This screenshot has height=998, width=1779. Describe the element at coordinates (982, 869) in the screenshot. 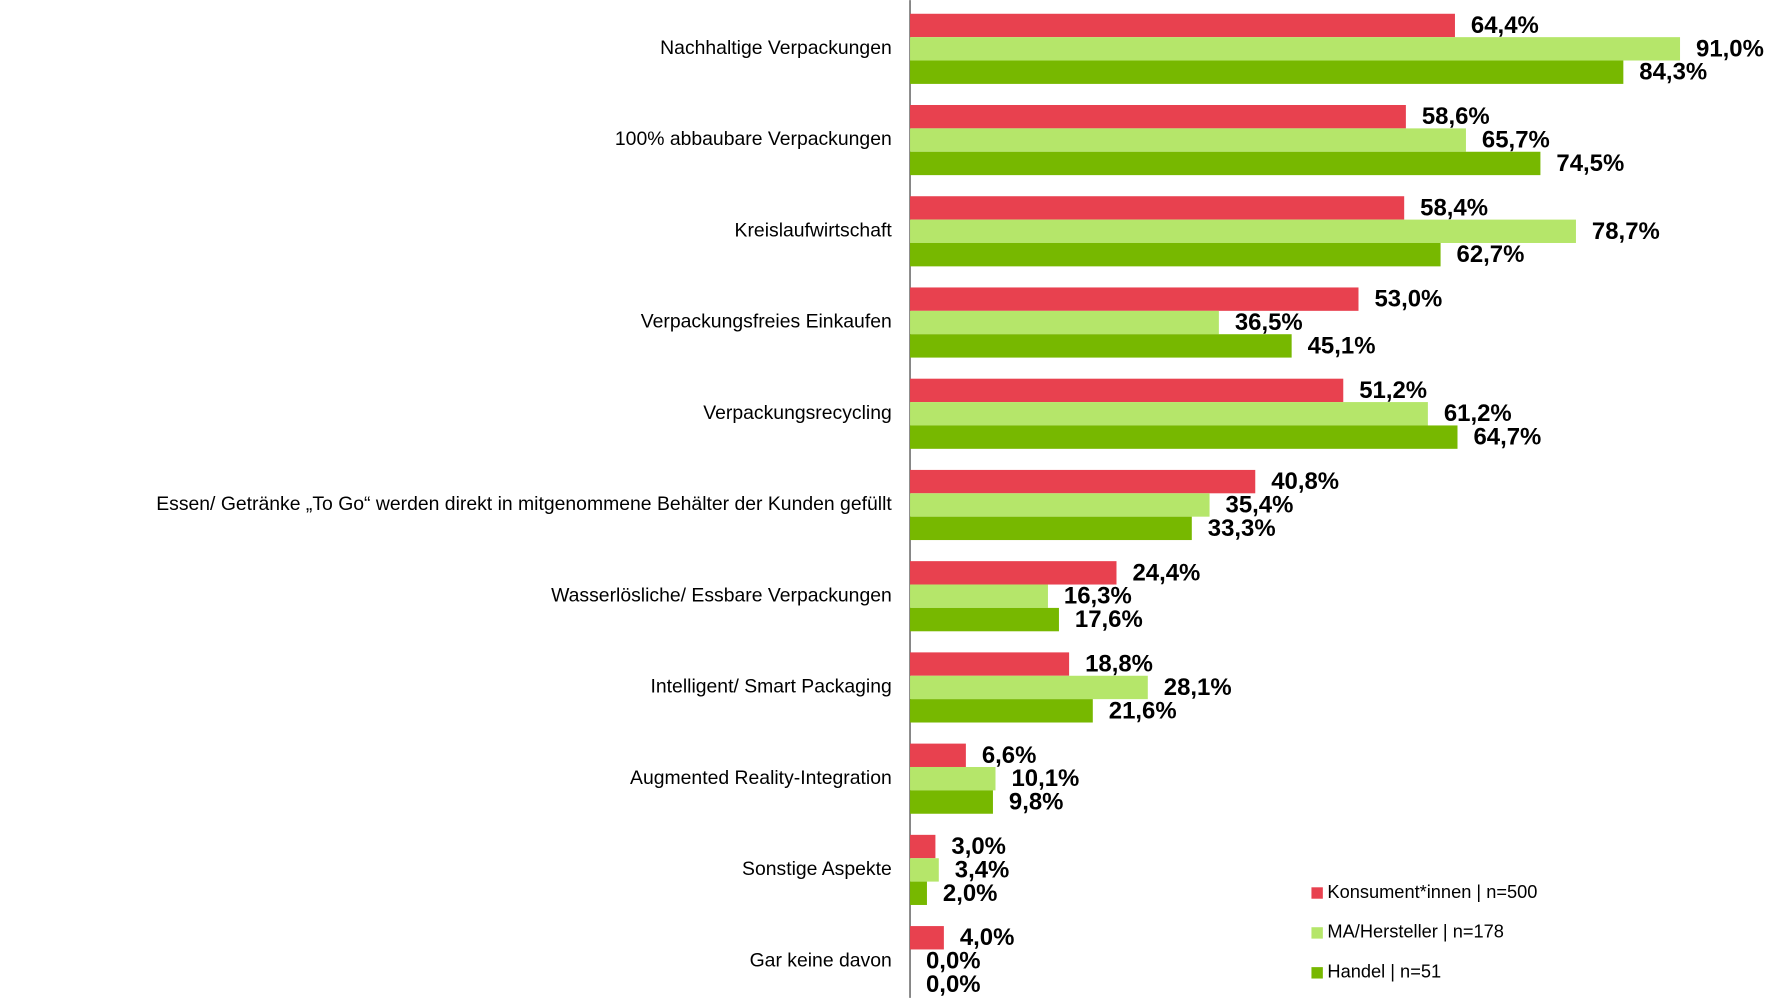

I see `data-label: 3,4%` at that location.